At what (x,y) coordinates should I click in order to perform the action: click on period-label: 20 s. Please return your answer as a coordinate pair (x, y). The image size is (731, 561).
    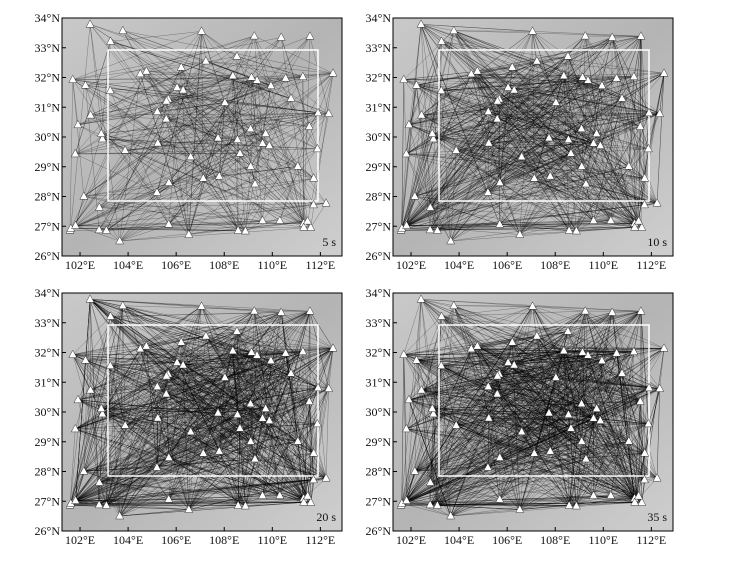
    Looking at the image, I should click on (326, 517).